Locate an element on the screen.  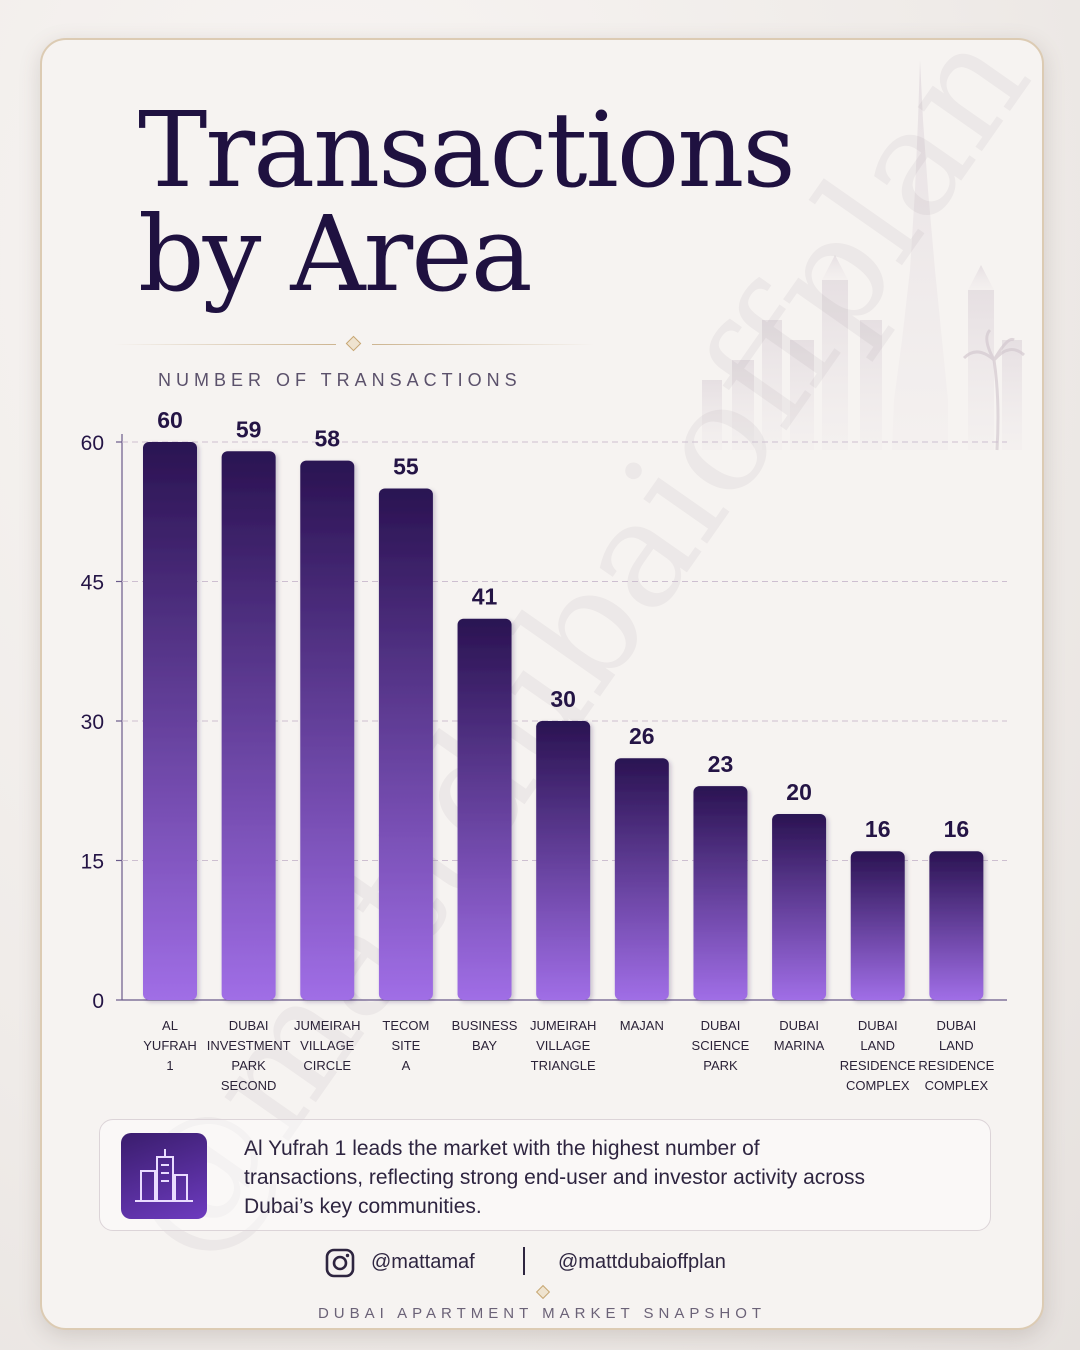
handle-separator is located at coordinates (524, 1261).